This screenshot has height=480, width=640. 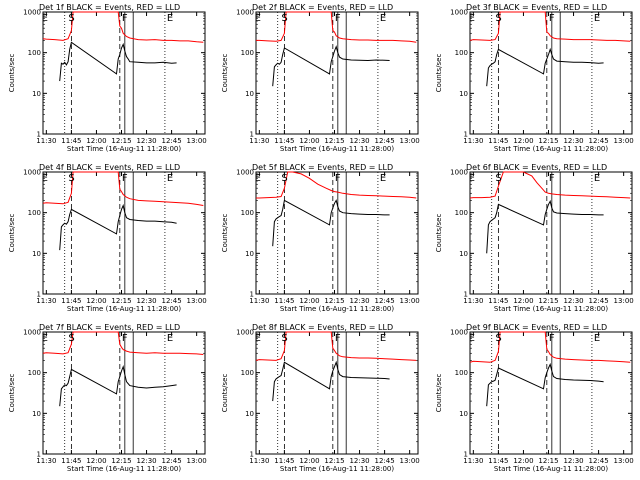 What do you see at coordinates (322, 7) in the screenshot?
I see `panel-title: Det 2f BLACK = Events, RED = LLD` at bounding box center [322, 7].